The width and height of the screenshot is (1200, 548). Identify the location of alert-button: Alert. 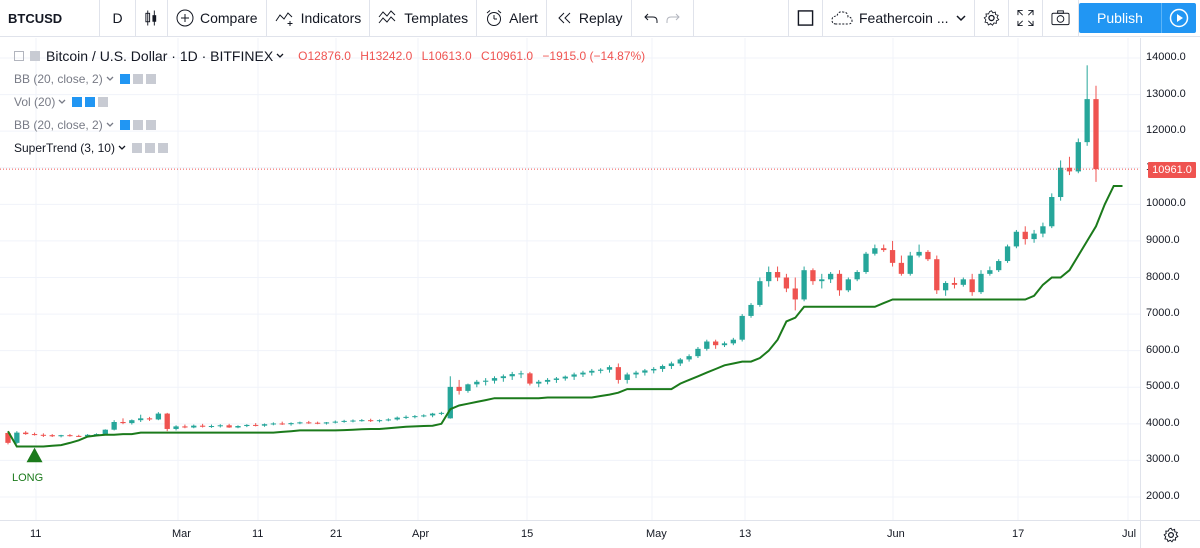
(512, 18).